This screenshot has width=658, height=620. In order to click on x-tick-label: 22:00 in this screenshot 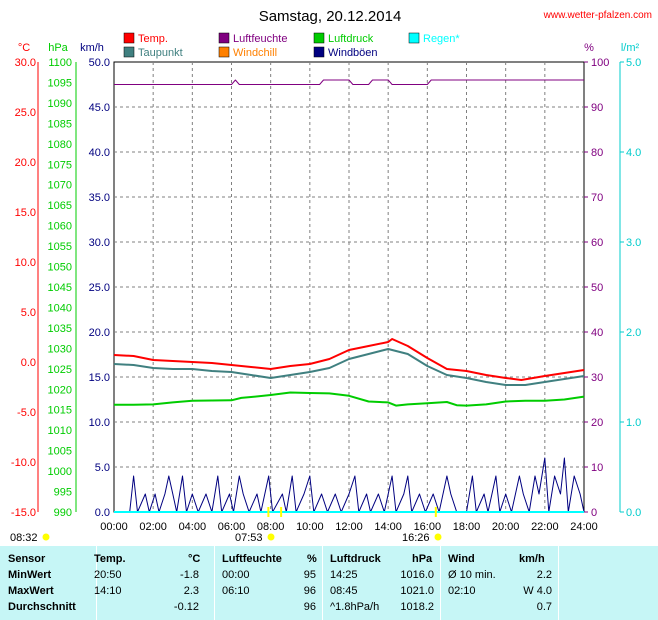, I will do `click(545, 527)`.